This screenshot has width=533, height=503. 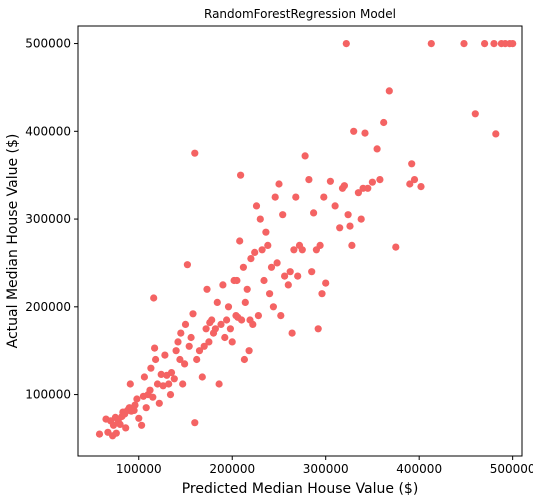 What do you see at coordinates (324, 466) in the screenshot?
I see `x-axis-ticks: 100000 200000 300000 400000 500000` at bounding box center [324, 466].